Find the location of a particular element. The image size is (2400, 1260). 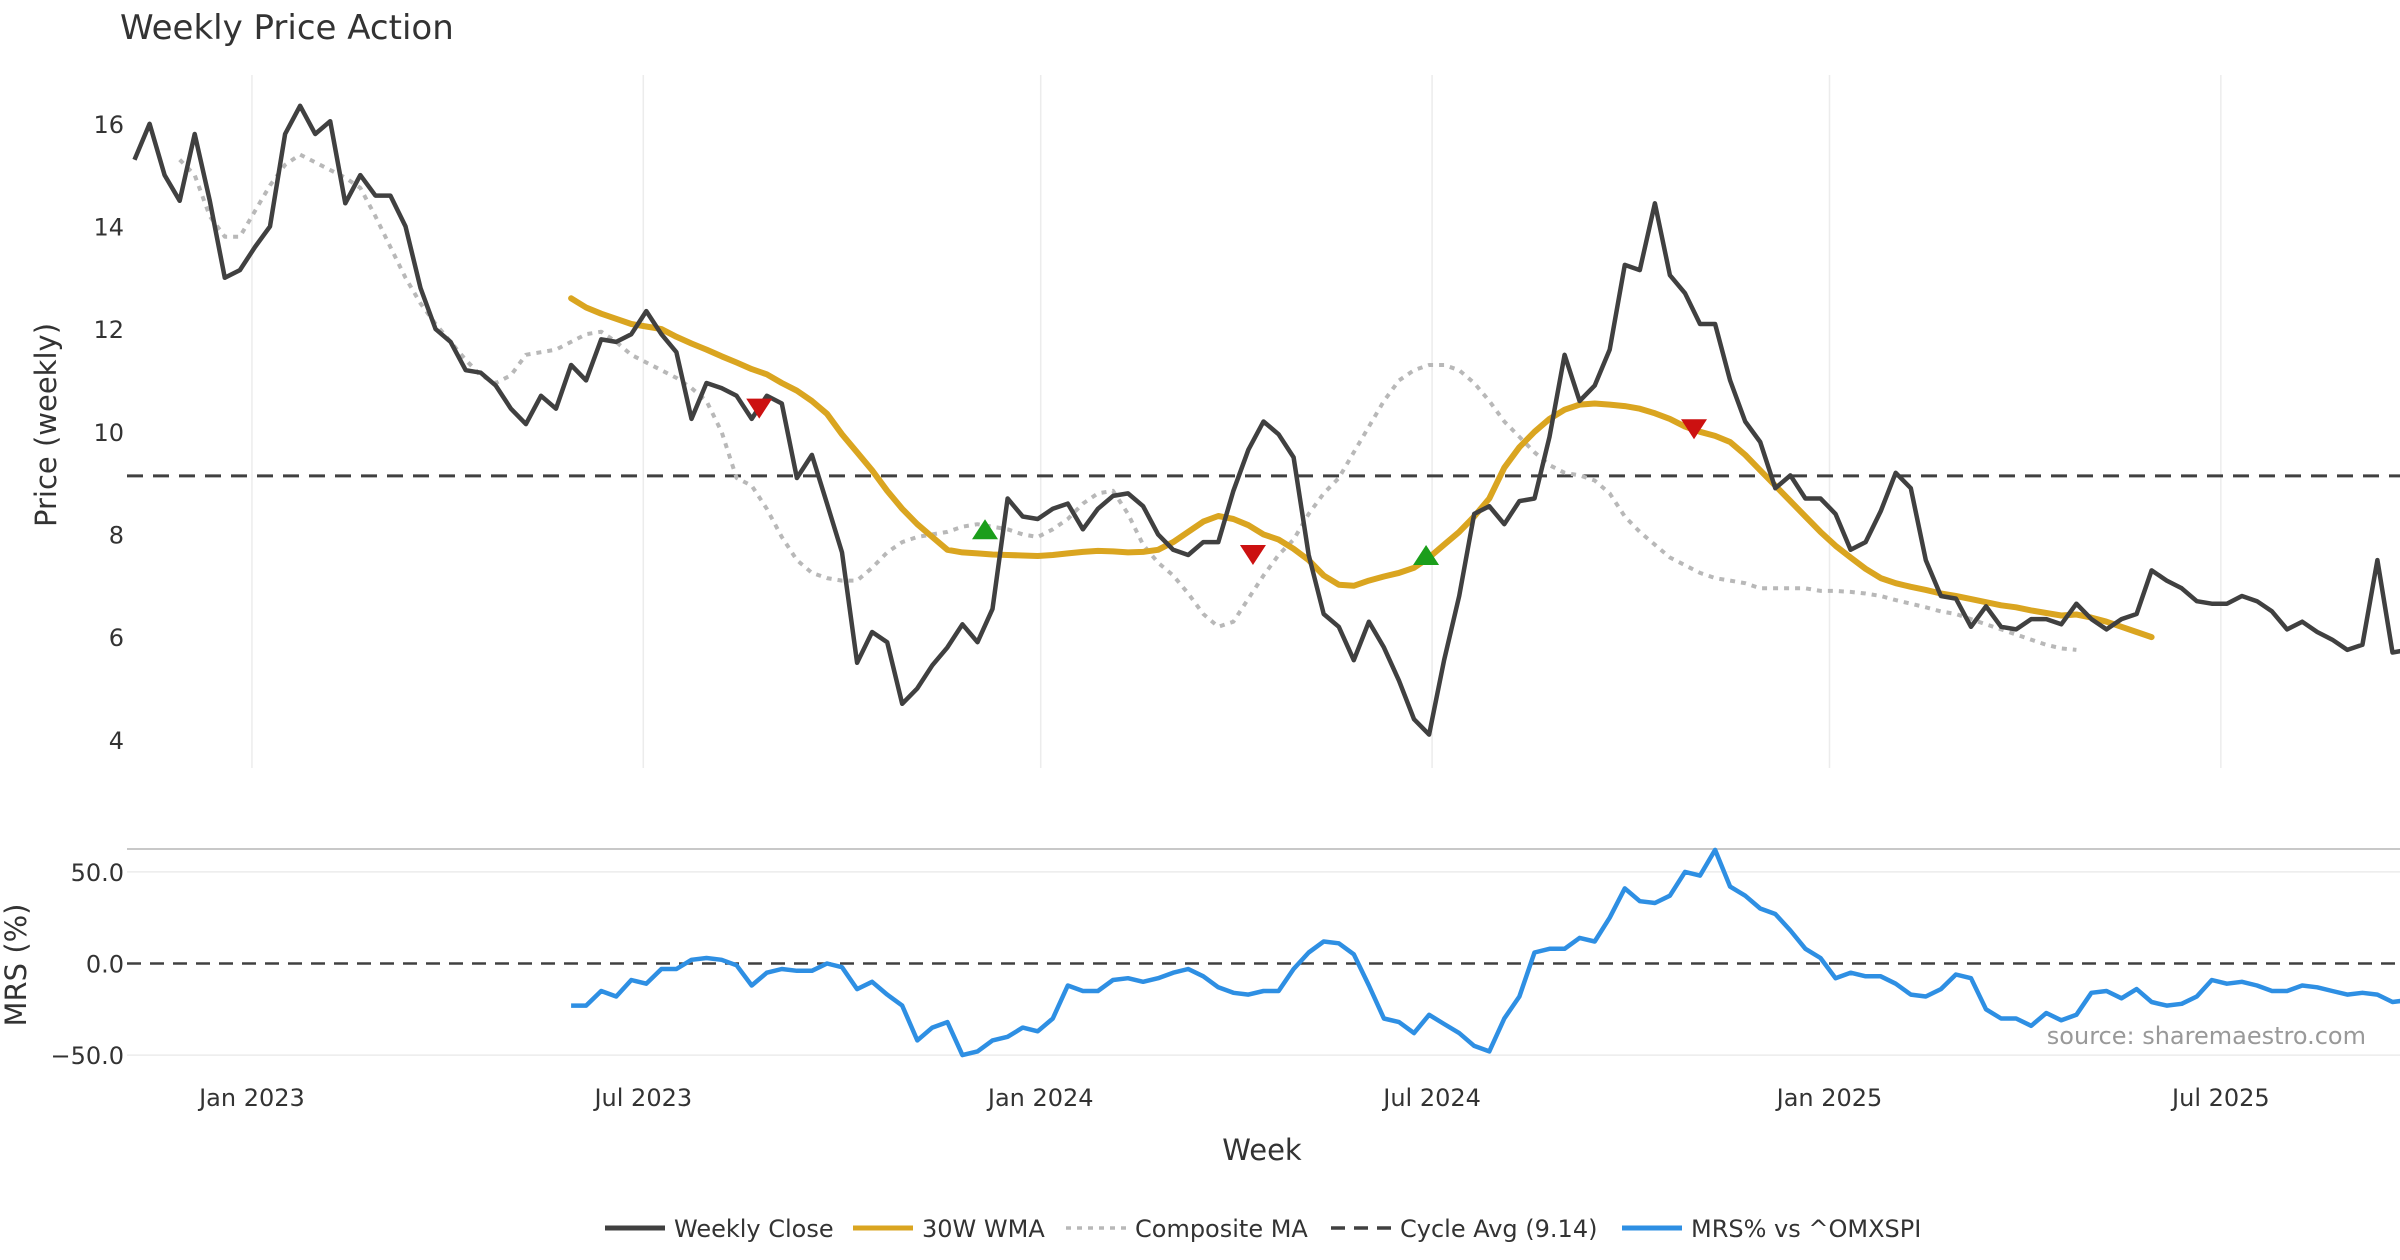

signal-markers is located at coordinates (1227, 481).